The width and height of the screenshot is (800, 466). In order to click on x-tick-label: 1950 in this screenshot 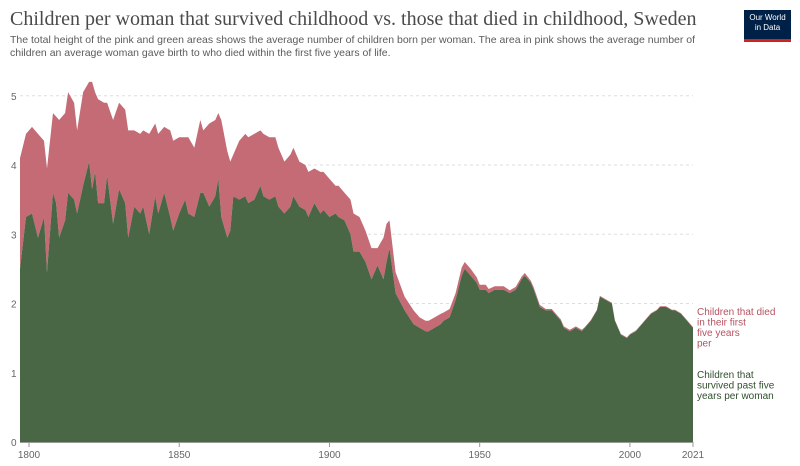, I will do `click(480, 455)`.